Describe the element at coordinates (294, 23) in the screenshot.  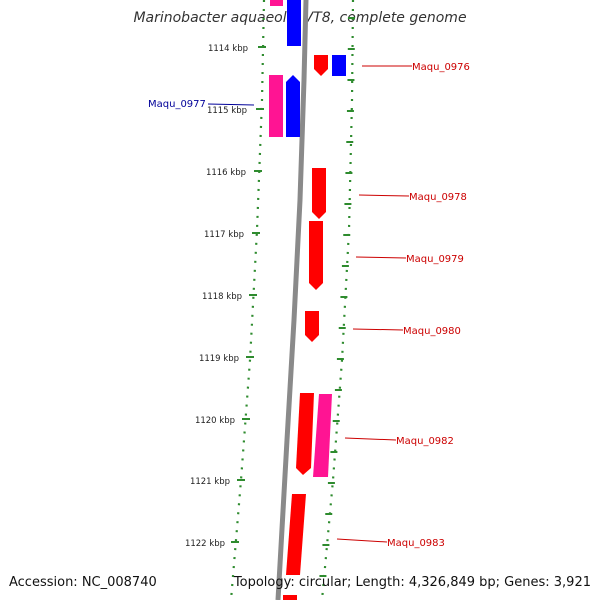
I see `gene-blue-top` at that location.